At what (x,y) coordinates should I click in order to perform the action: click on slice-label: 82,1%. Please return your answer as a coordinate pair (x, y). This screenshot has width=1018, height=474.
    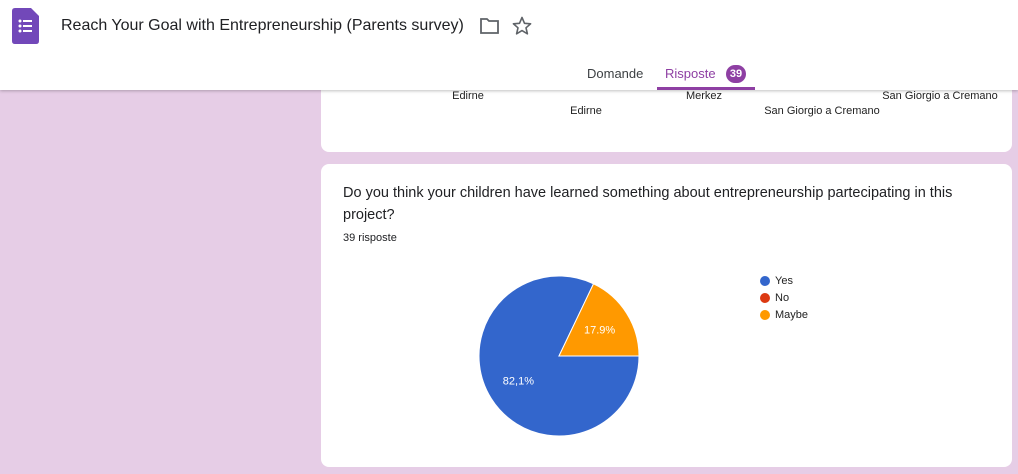
    Looking at the image, I should click on (518, 381).